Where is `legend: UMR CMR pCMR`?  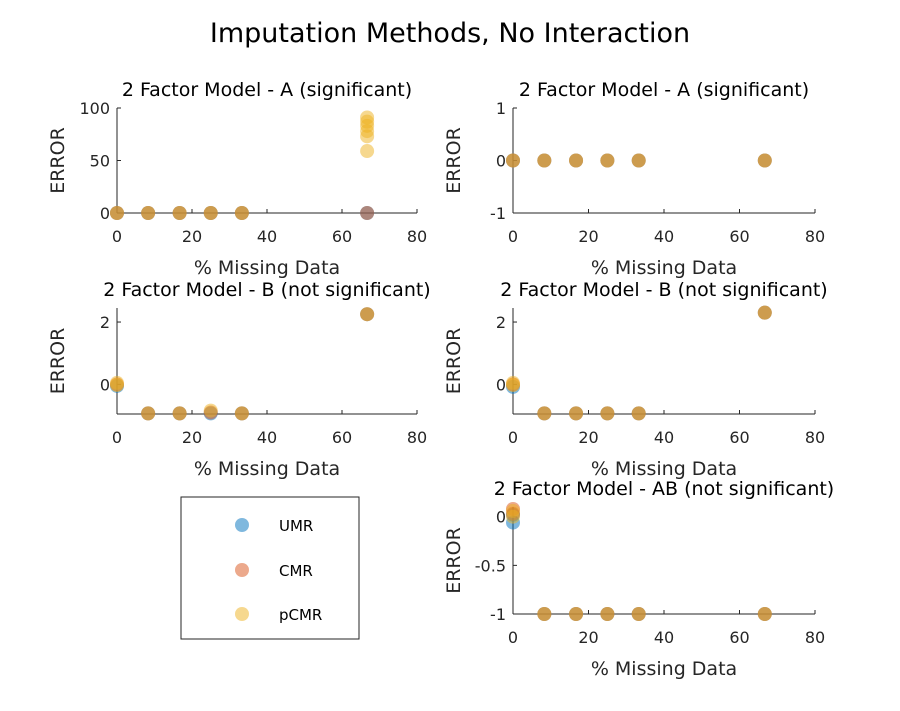
legend: UMR CMR pCMR is located at coordinates (270, 568).